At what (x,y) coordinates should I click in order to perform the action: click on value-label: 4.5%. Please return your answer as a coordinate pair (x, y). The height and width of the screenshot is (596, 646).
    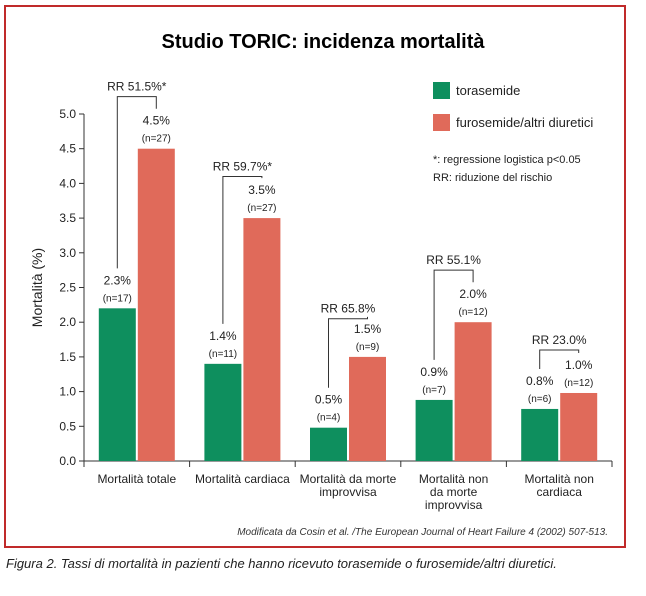
    Looking at the image, I should click on (157, 121).